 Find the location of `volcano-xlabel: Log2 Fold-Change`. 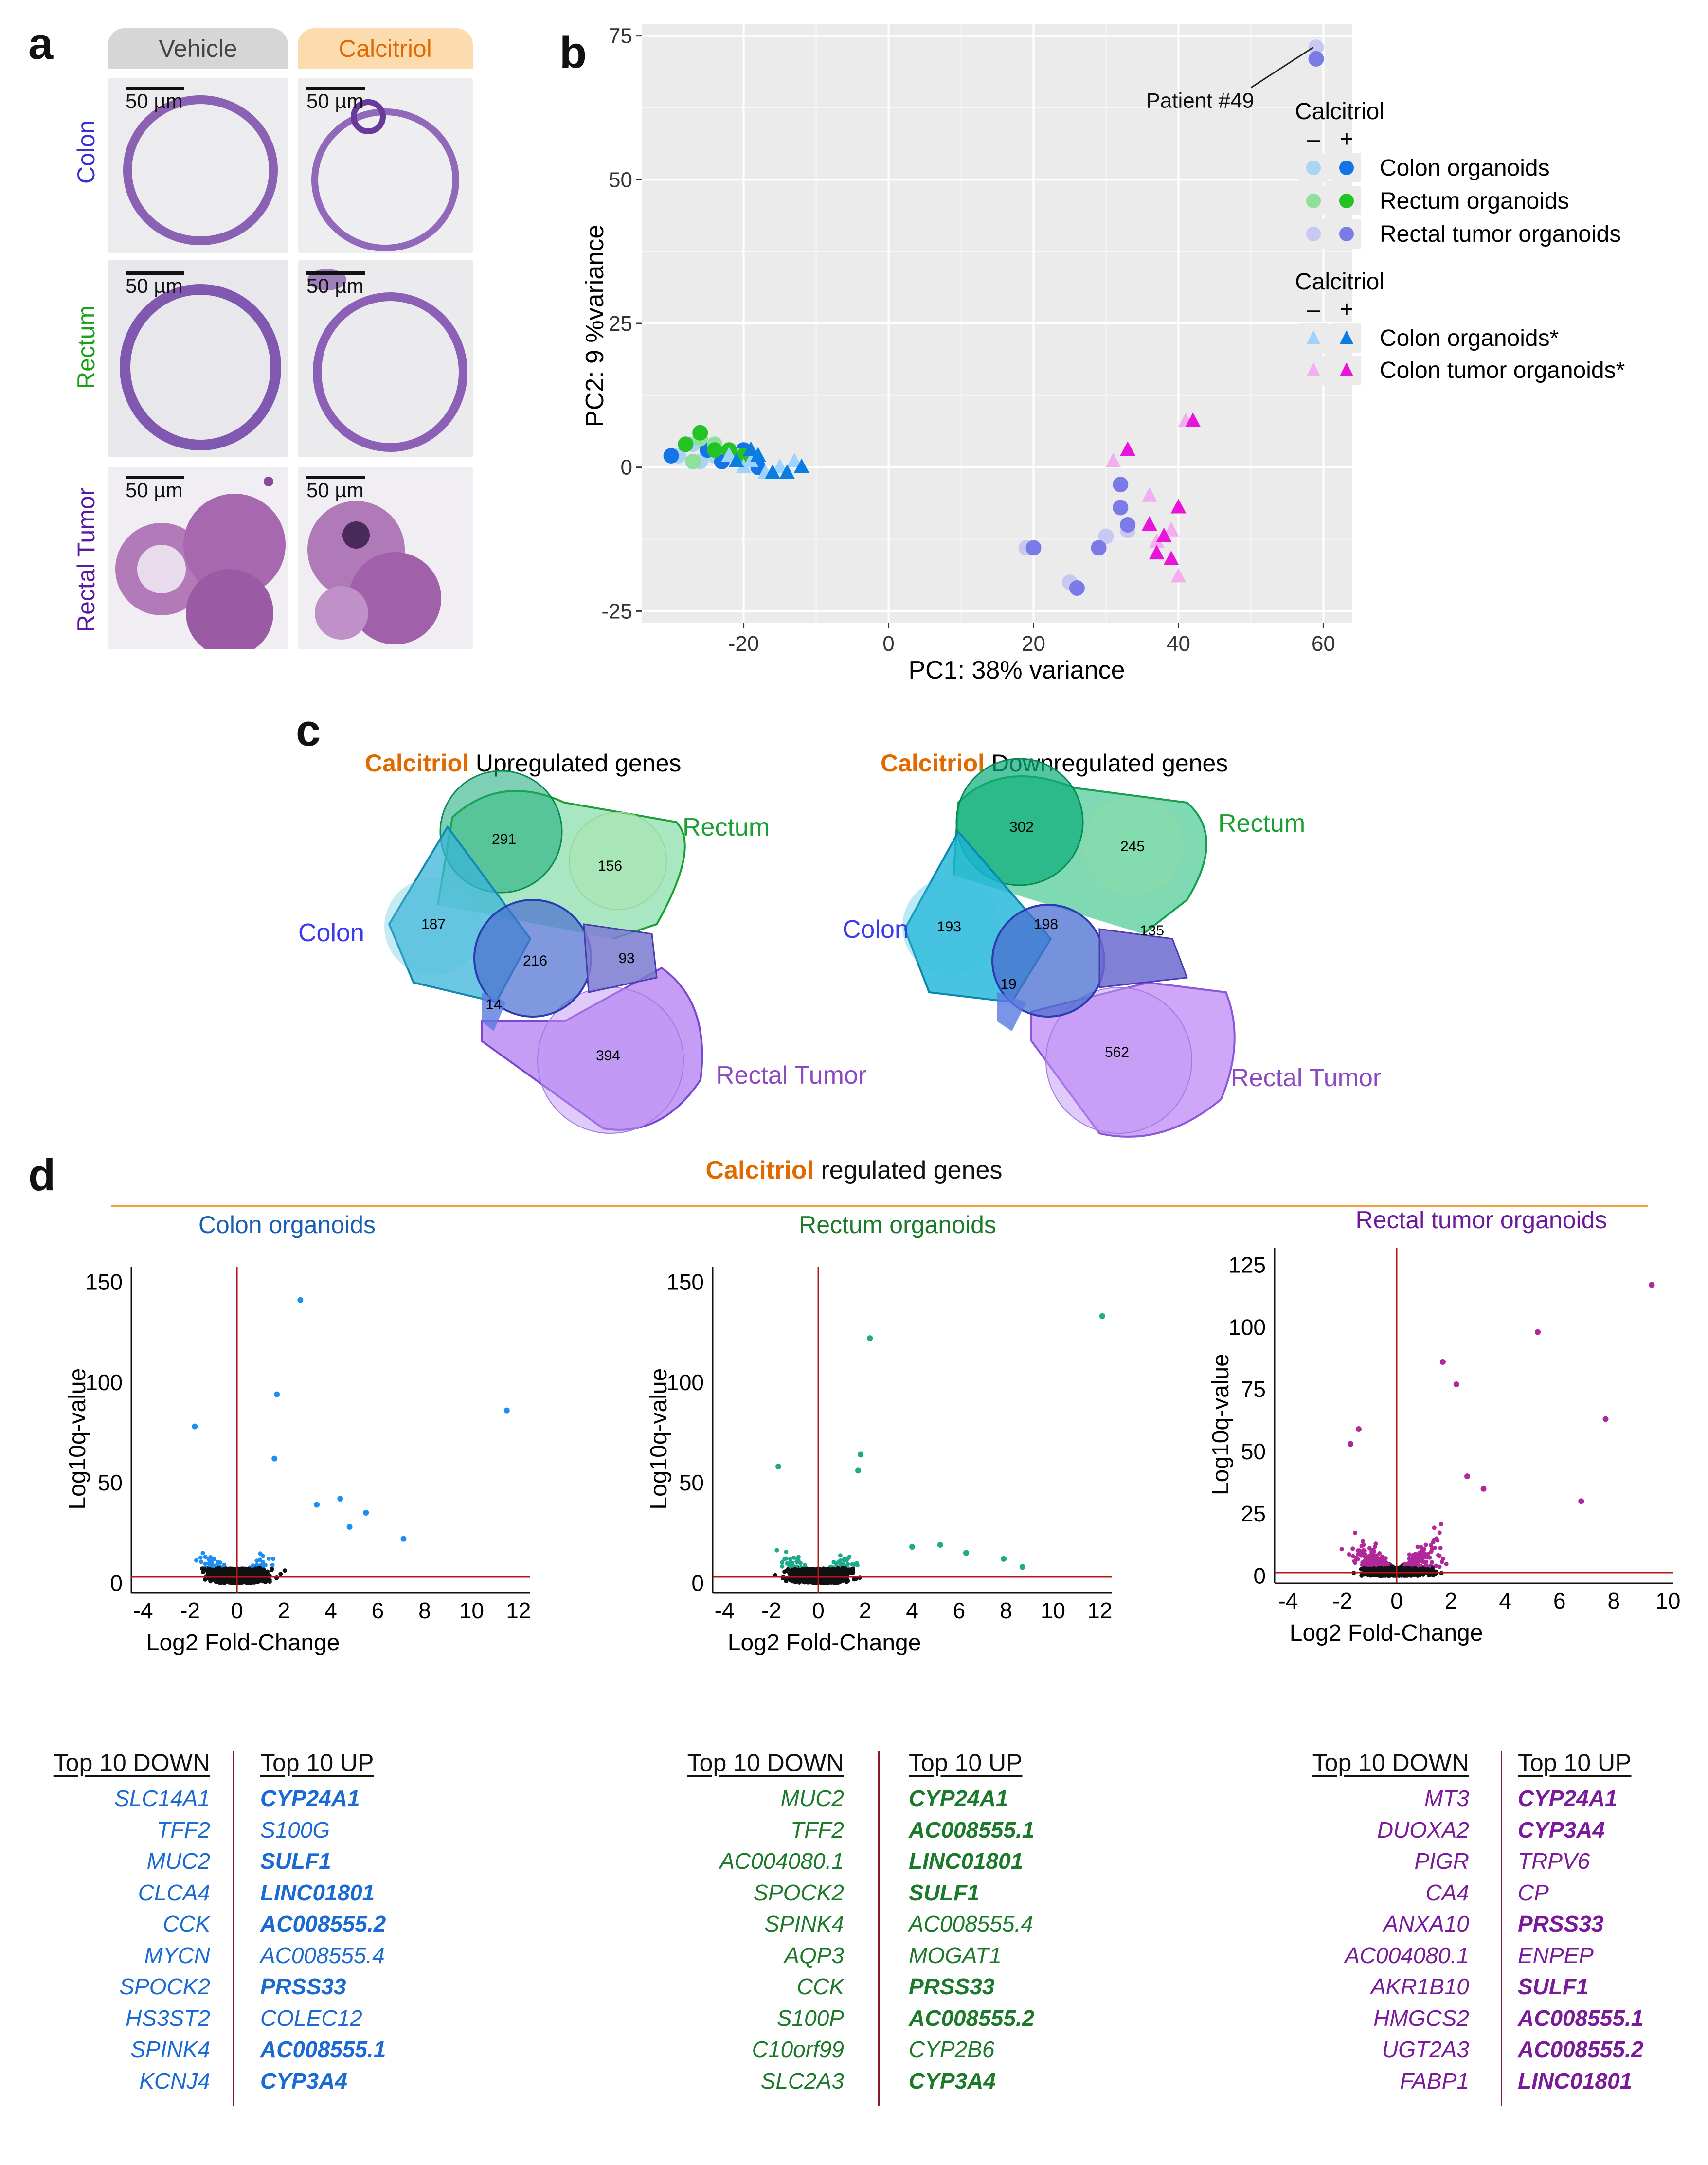

volcano-xlabel: Log2 Fold-Change is located at coordinates (1386, 1633).